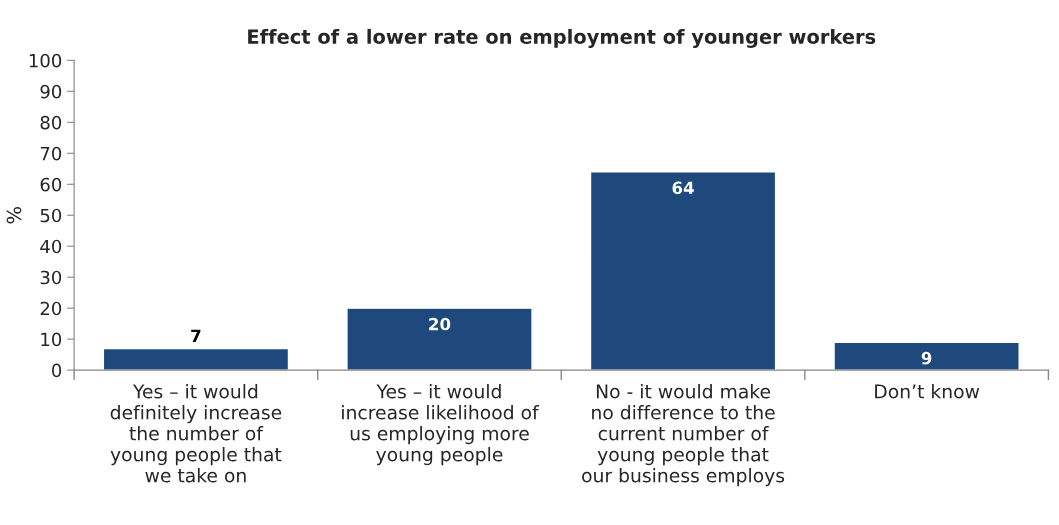  What do you see at coordinates (440, 324) in the screenshot?
I see `data-label: 20` at bounding box center [440, 324].